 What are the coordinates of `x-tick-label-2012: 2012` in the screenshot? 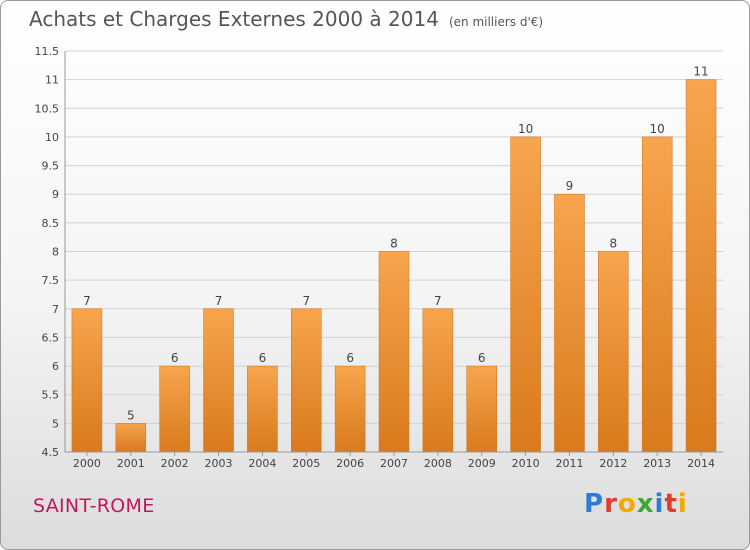 It's located at (613, 463).